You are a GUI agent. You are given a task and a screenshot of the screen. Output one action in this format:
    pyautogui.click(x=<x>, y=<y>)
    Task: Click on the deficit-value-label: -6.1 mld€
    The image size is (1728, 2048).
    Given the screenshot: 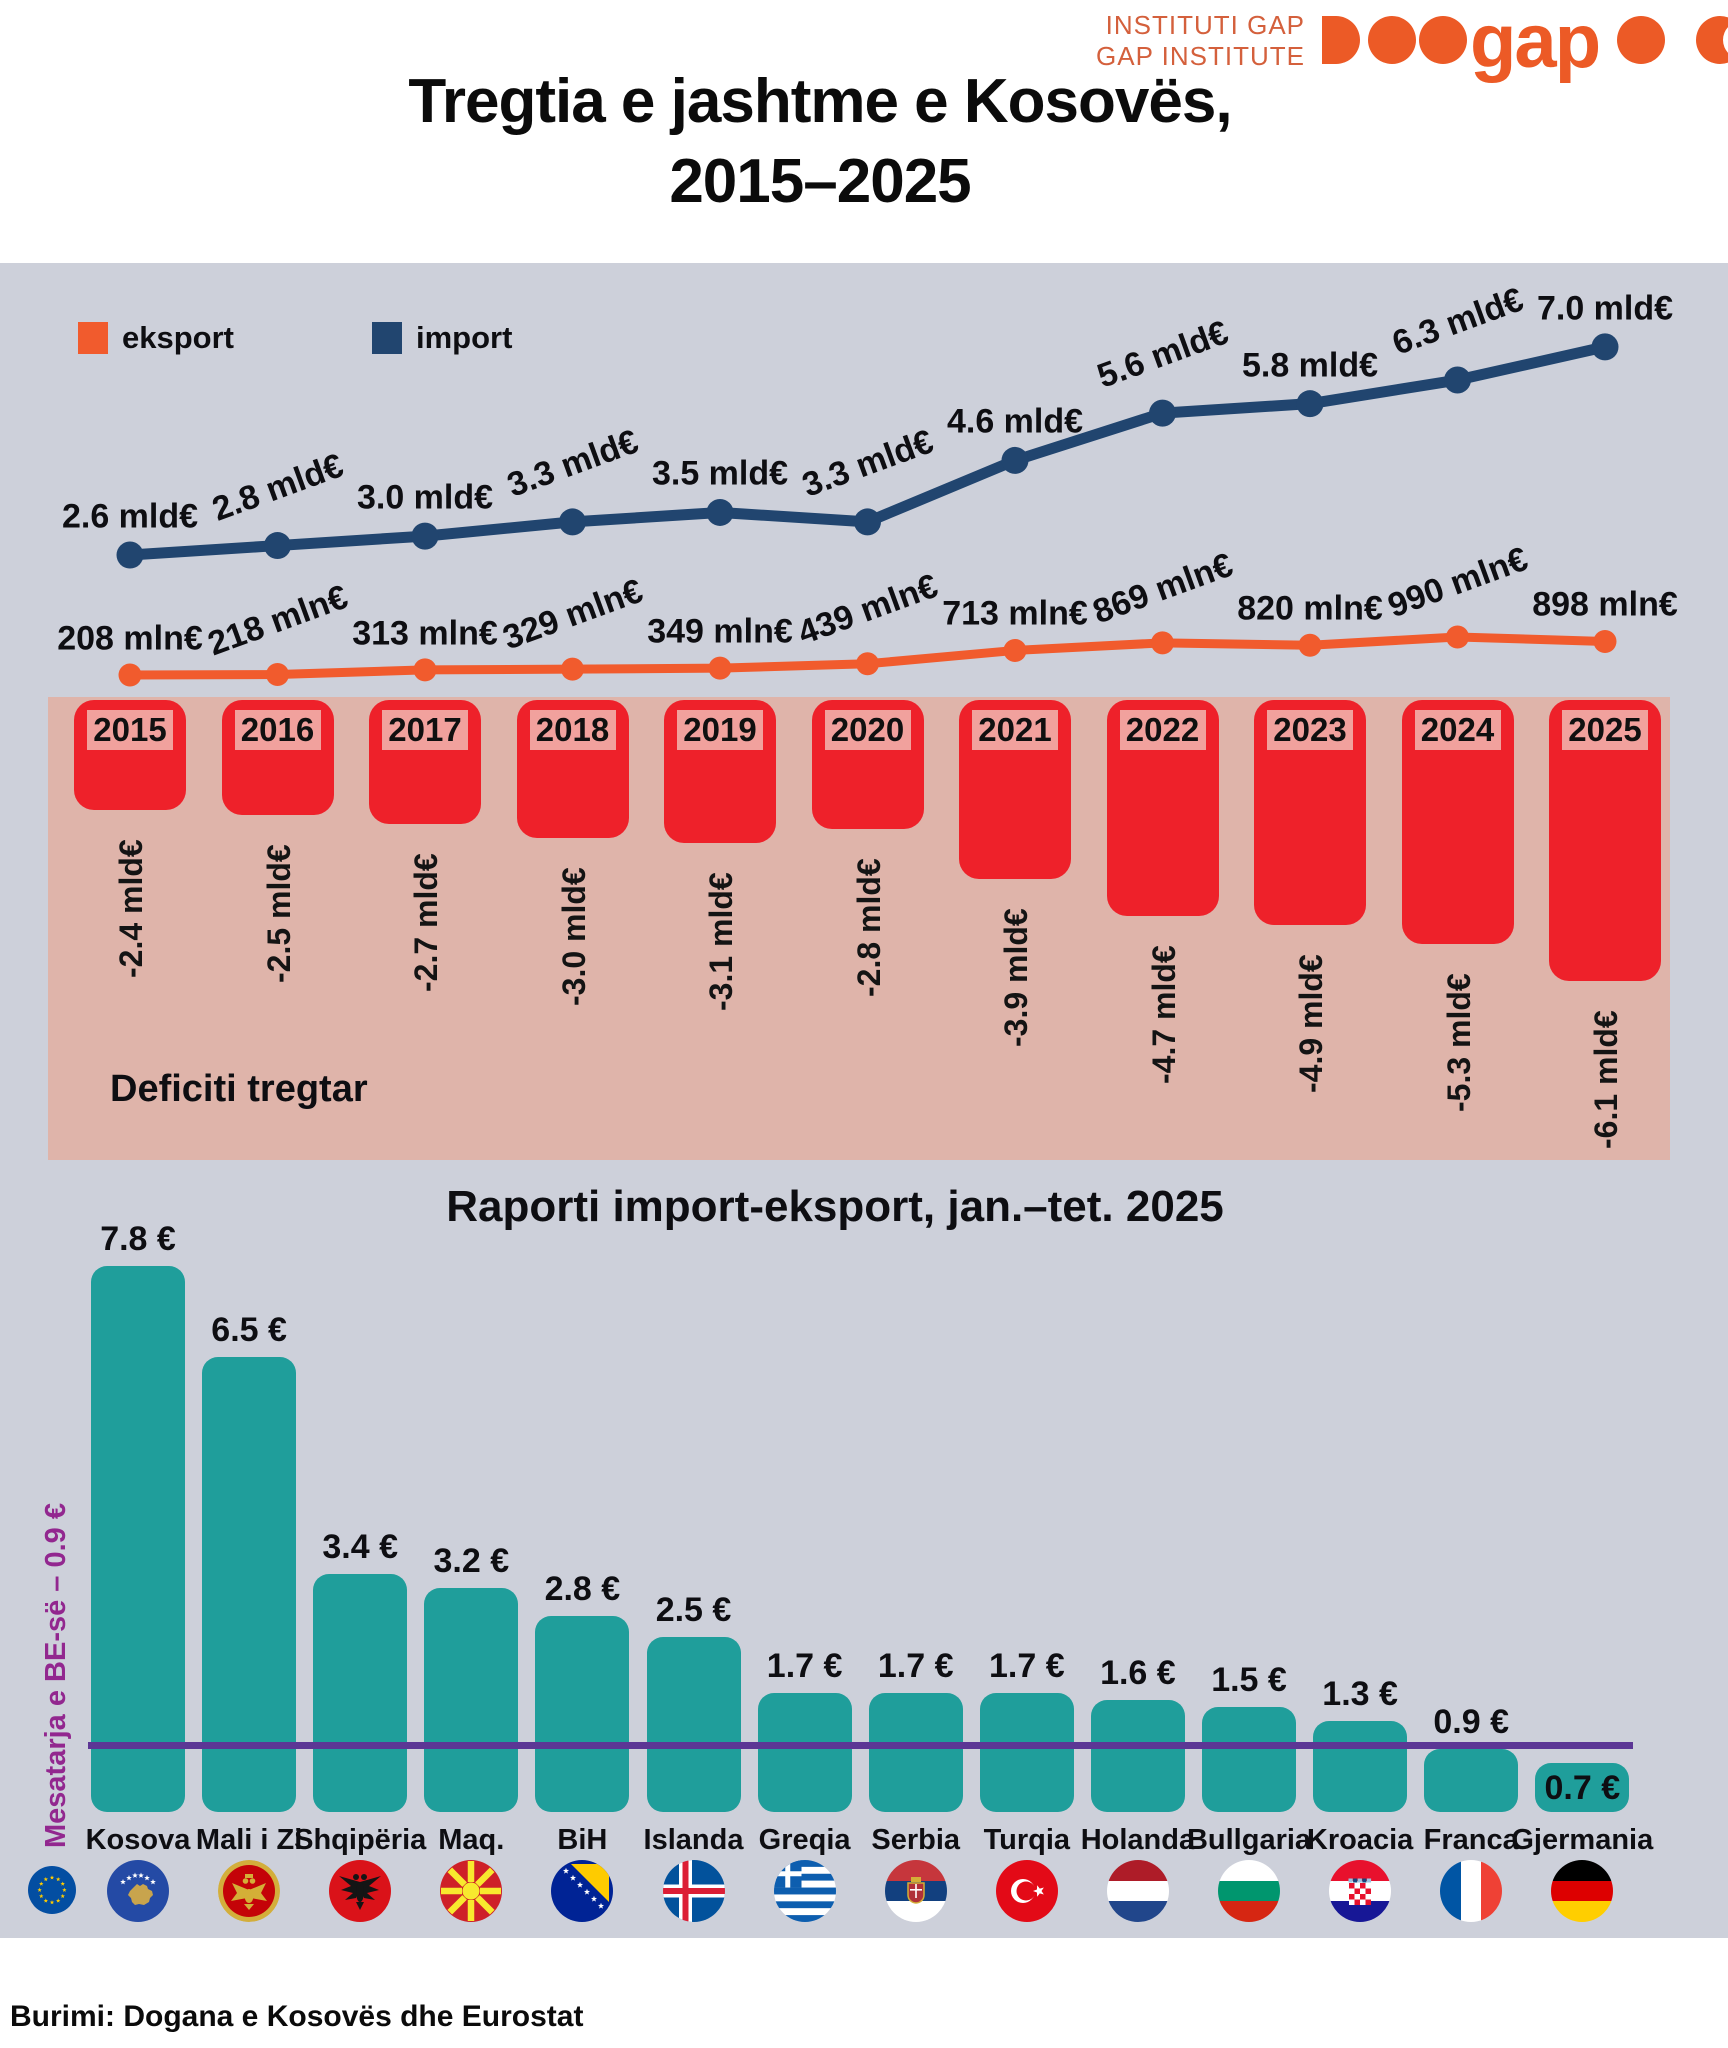 What is the action you would take?
    pyautogui.click(x=1606, y=1079)
    